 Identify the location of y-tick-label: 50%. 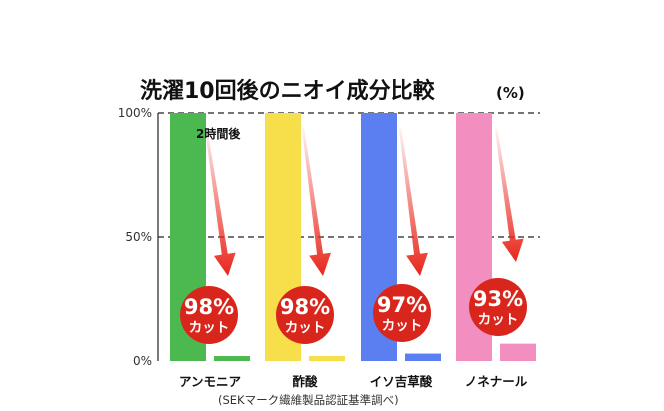
(138, 237).